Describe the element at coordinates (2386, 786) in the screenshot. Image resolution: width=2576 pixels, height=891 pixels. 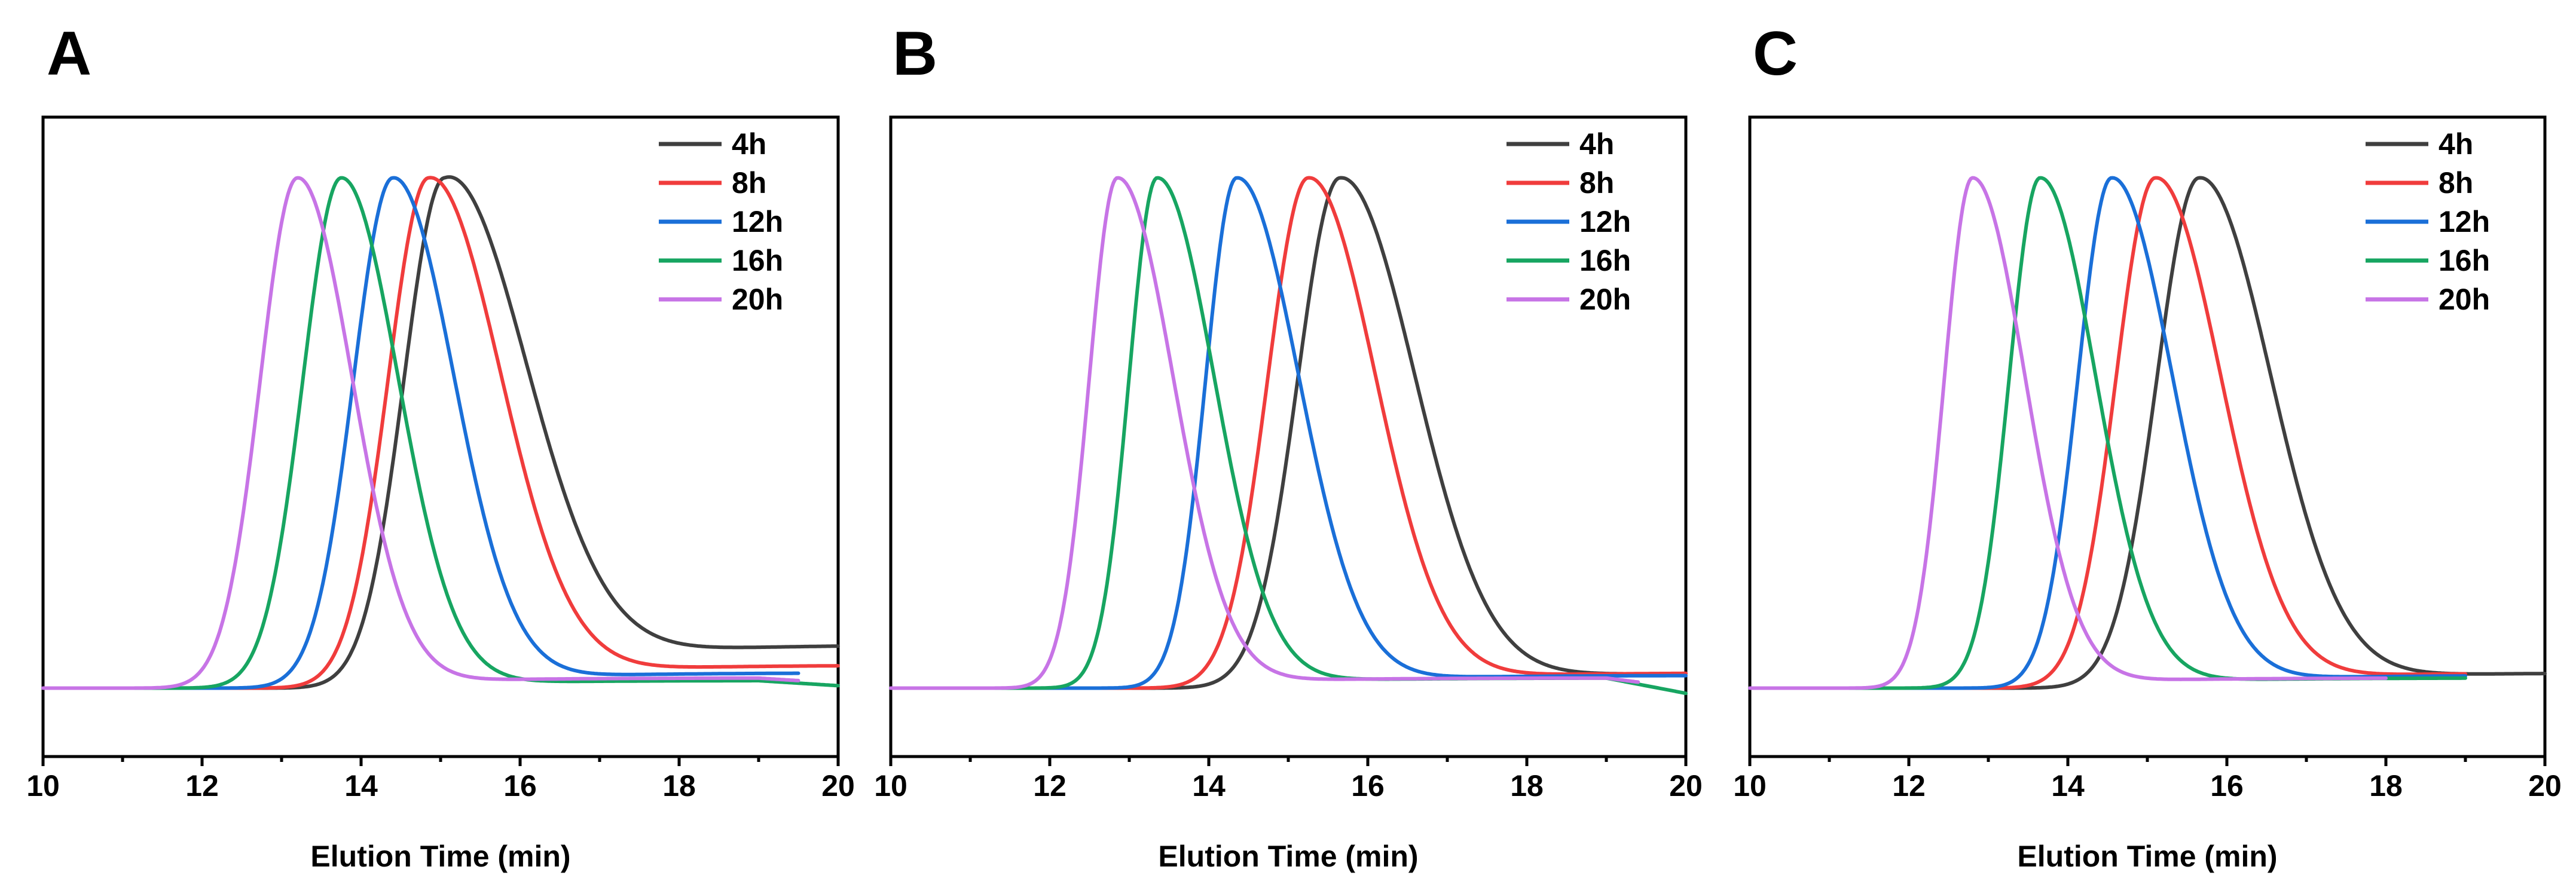
I see `panel-c-x-tick-label: 18` at that location.